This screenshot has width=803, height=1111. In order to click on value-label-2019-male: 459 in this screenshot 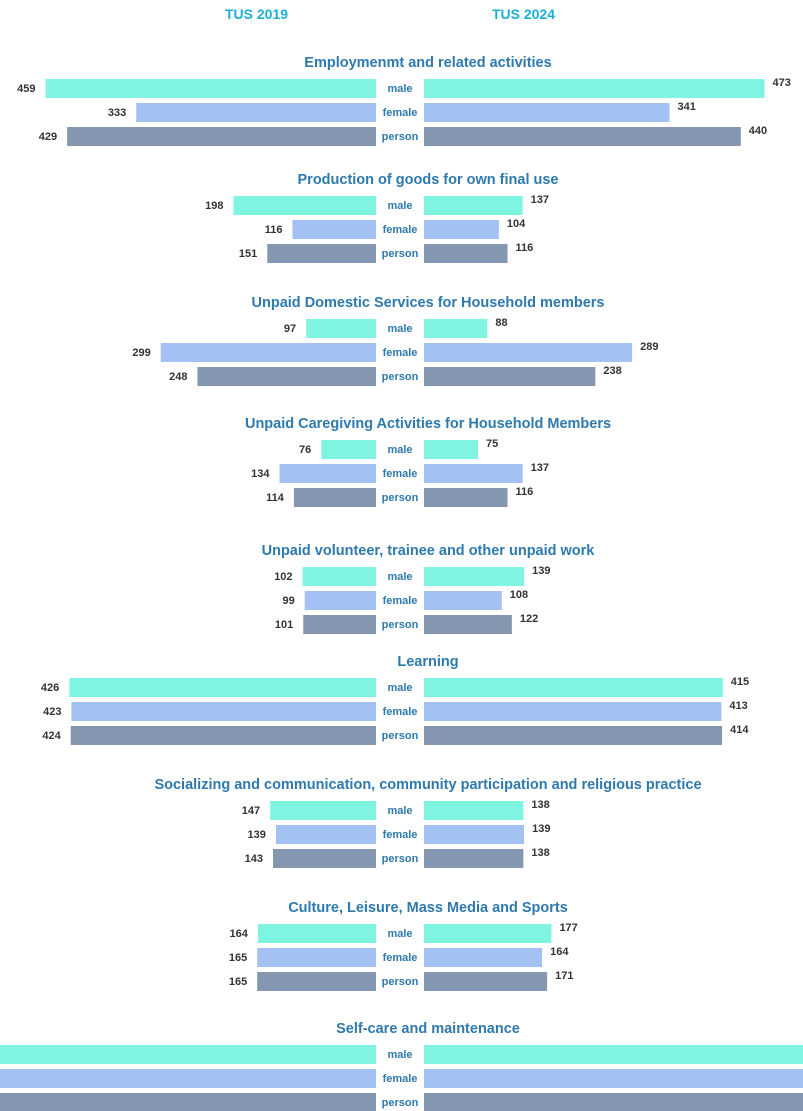, I will do `click(26, 89)`.